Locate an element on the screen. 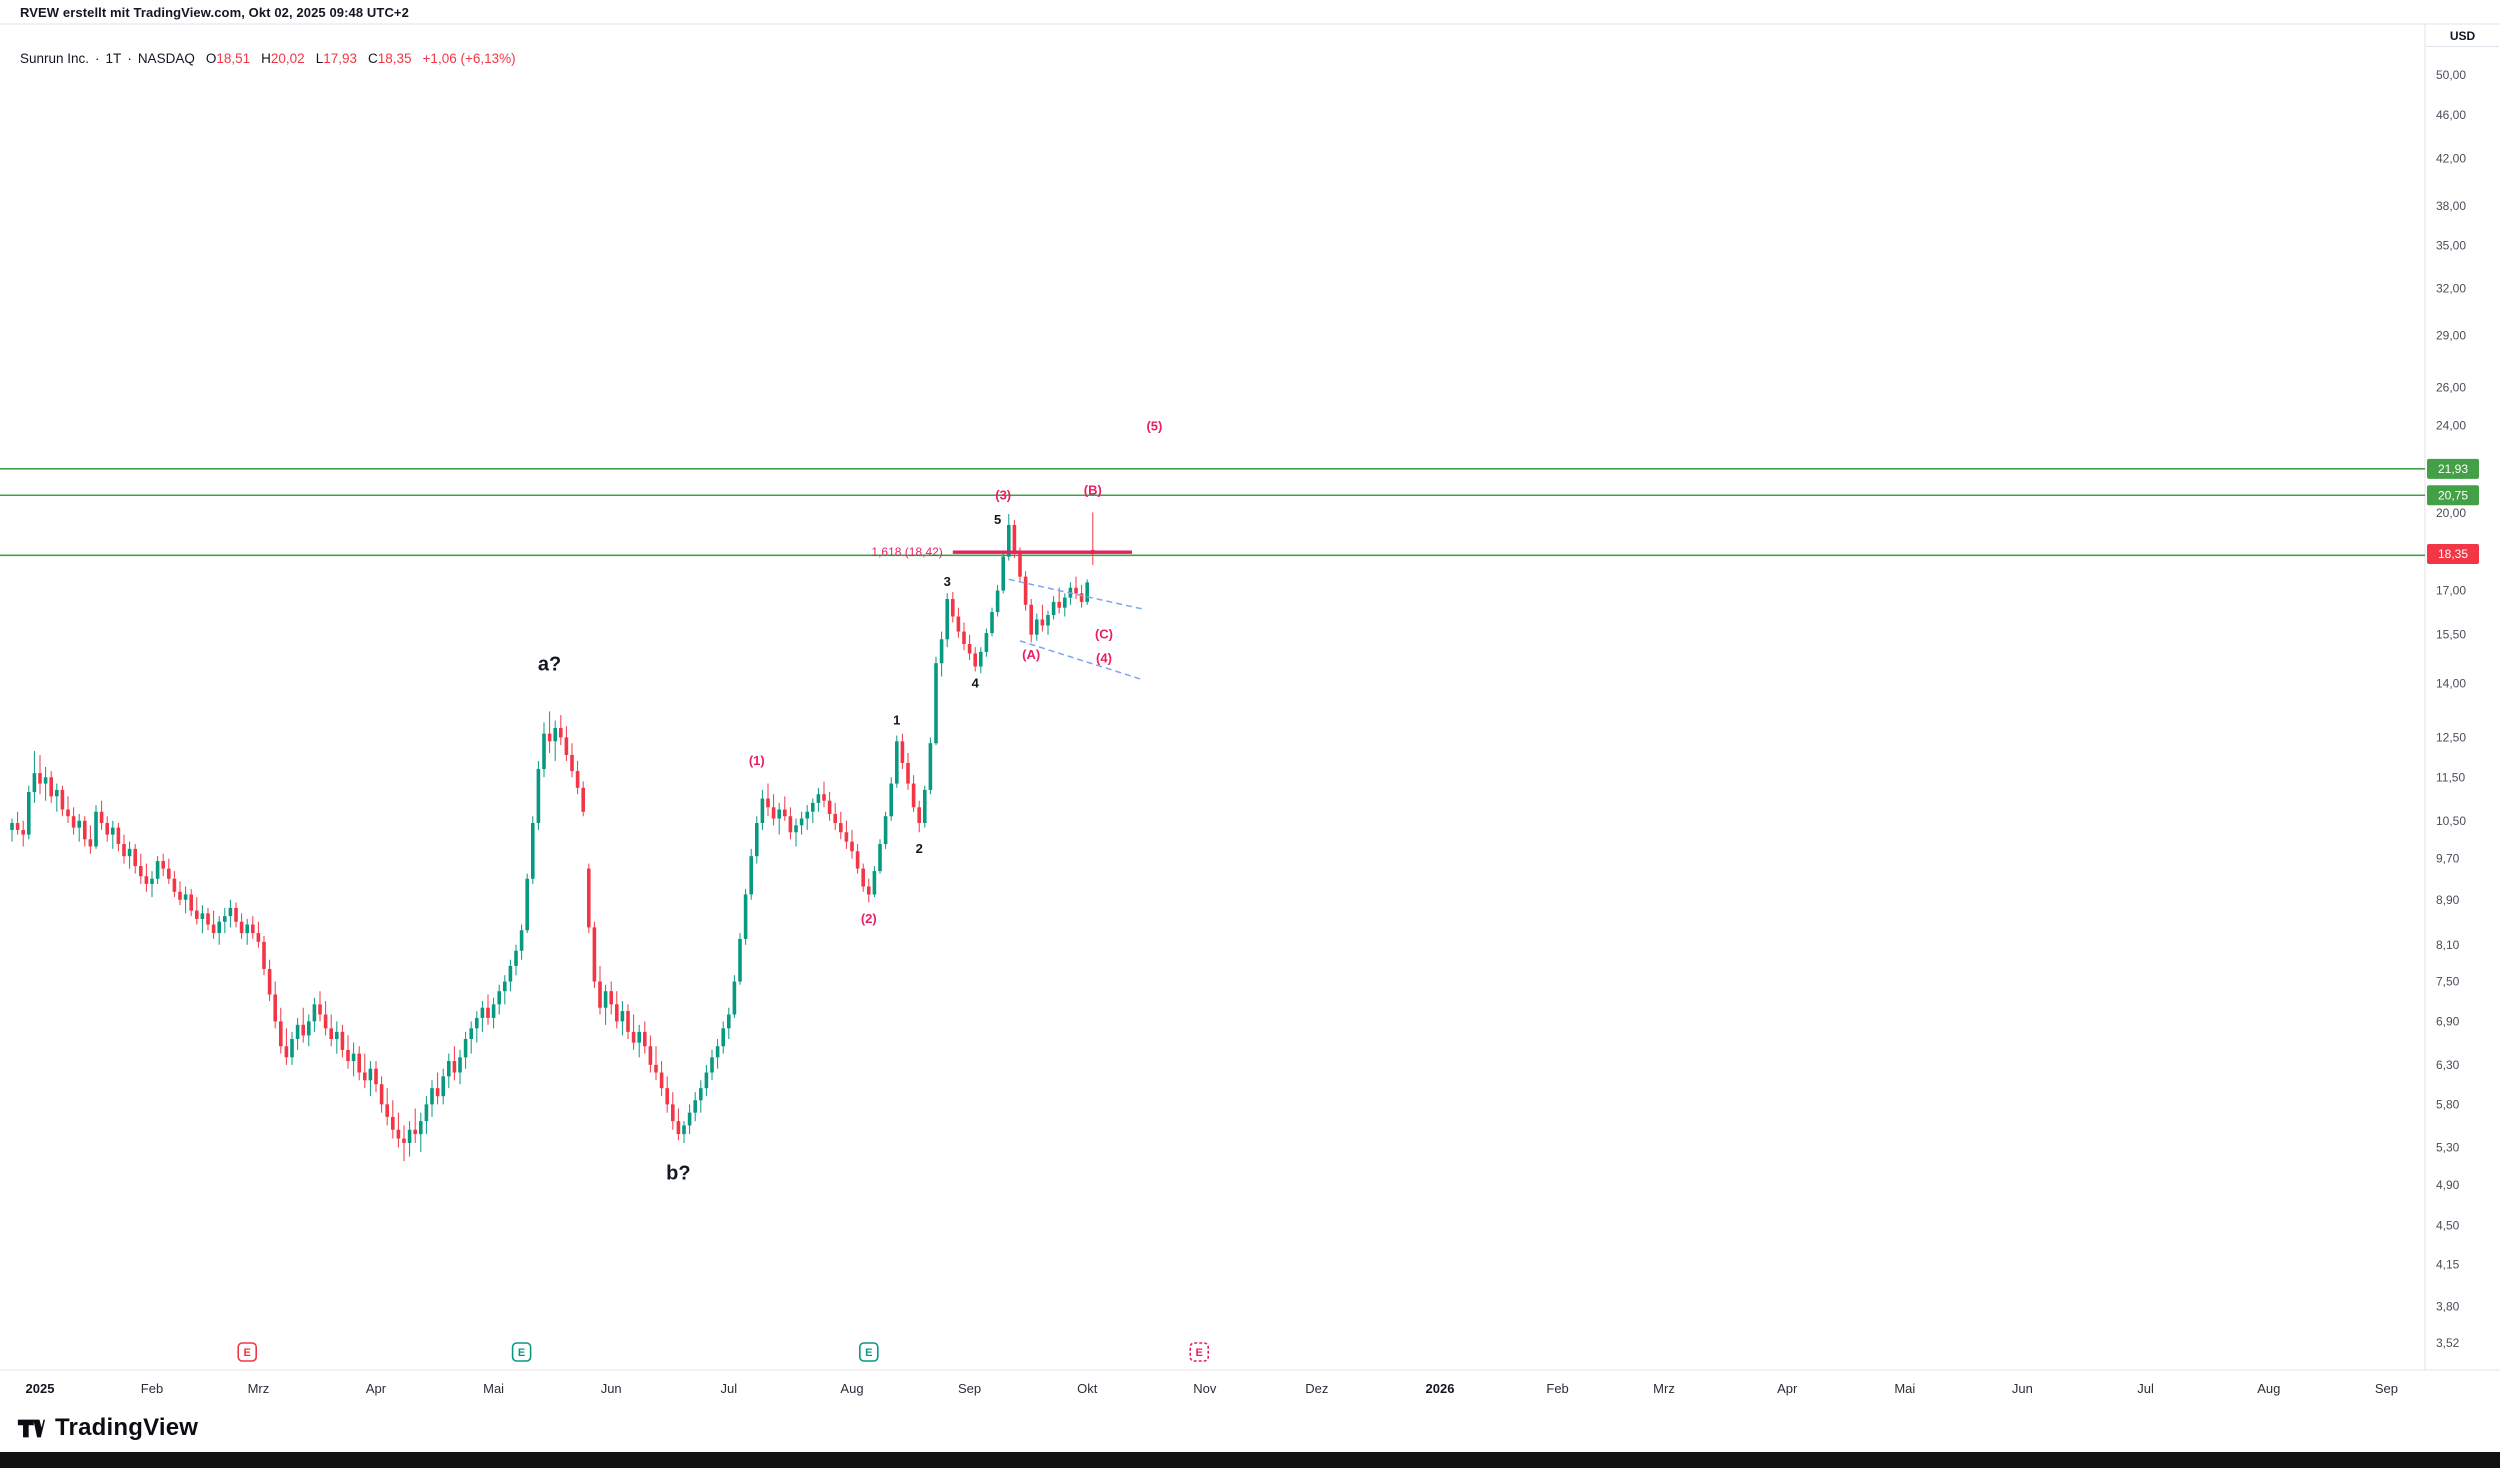 The image size is (2500, 1468). elliott-wave-label: (C) is located at coordinates (1104, 634).